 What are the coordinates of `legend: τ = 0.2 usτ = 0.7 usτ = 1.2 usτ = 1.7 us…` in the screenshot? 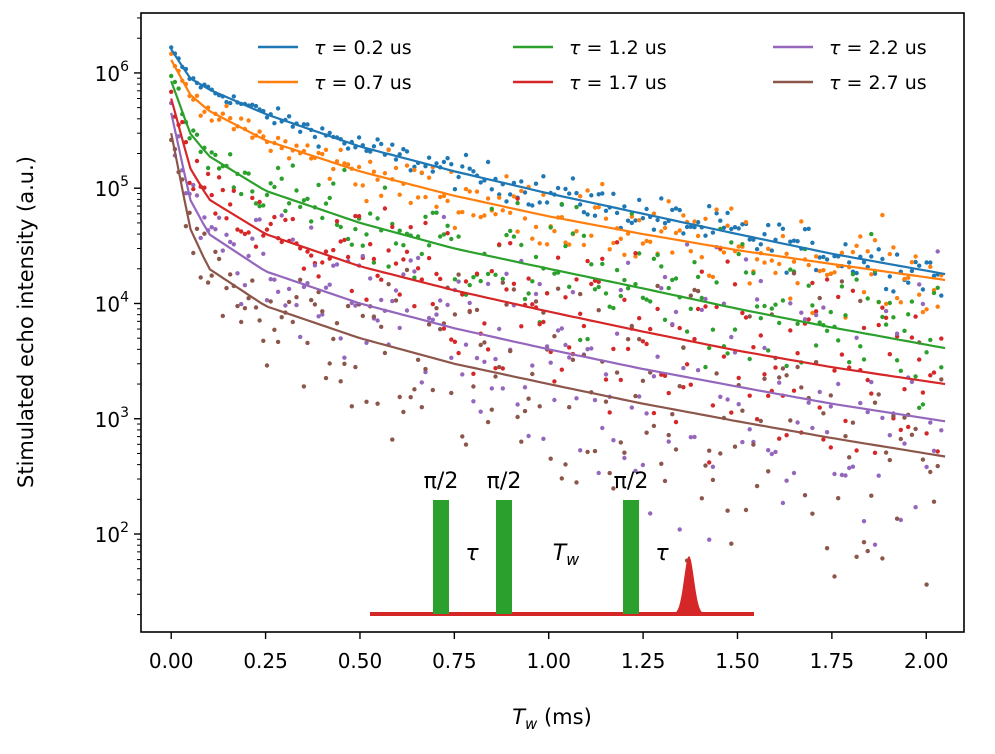 It's located at (592, 65).